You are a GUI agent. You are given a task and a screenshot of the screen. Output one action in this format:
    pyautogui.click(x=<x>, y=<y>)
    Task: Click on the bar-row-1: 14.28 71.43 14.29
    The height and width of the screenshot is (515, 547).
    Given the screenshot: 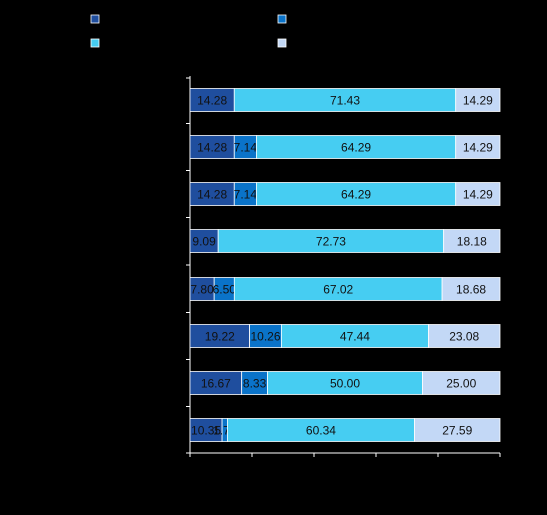 What is the action you would take?
    pyautogui.click(x=345, y=100)
    